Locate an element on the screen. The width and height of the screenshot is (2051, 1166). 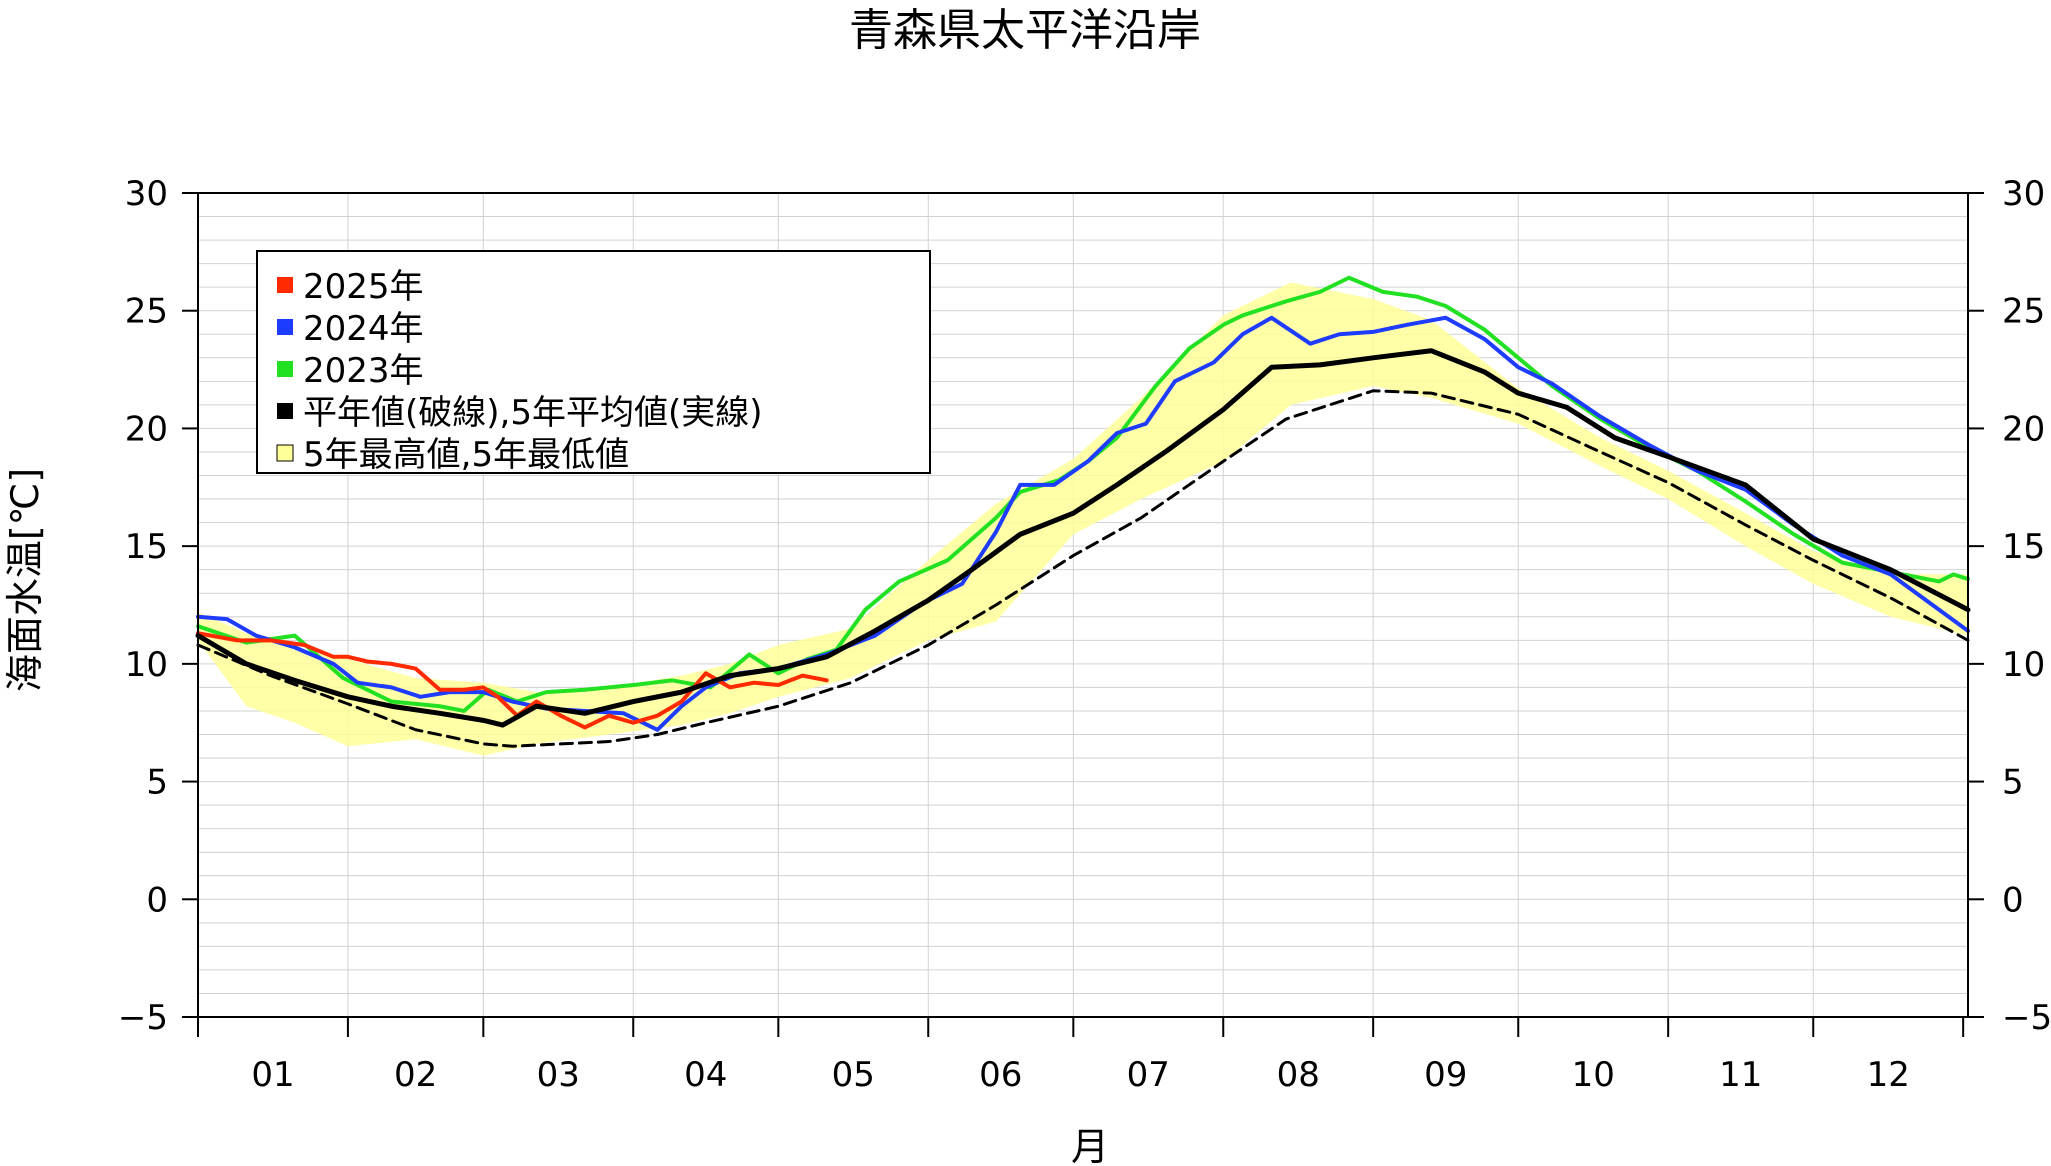
y-tick-label-right: 5 is located at coordinates (2013, 783).